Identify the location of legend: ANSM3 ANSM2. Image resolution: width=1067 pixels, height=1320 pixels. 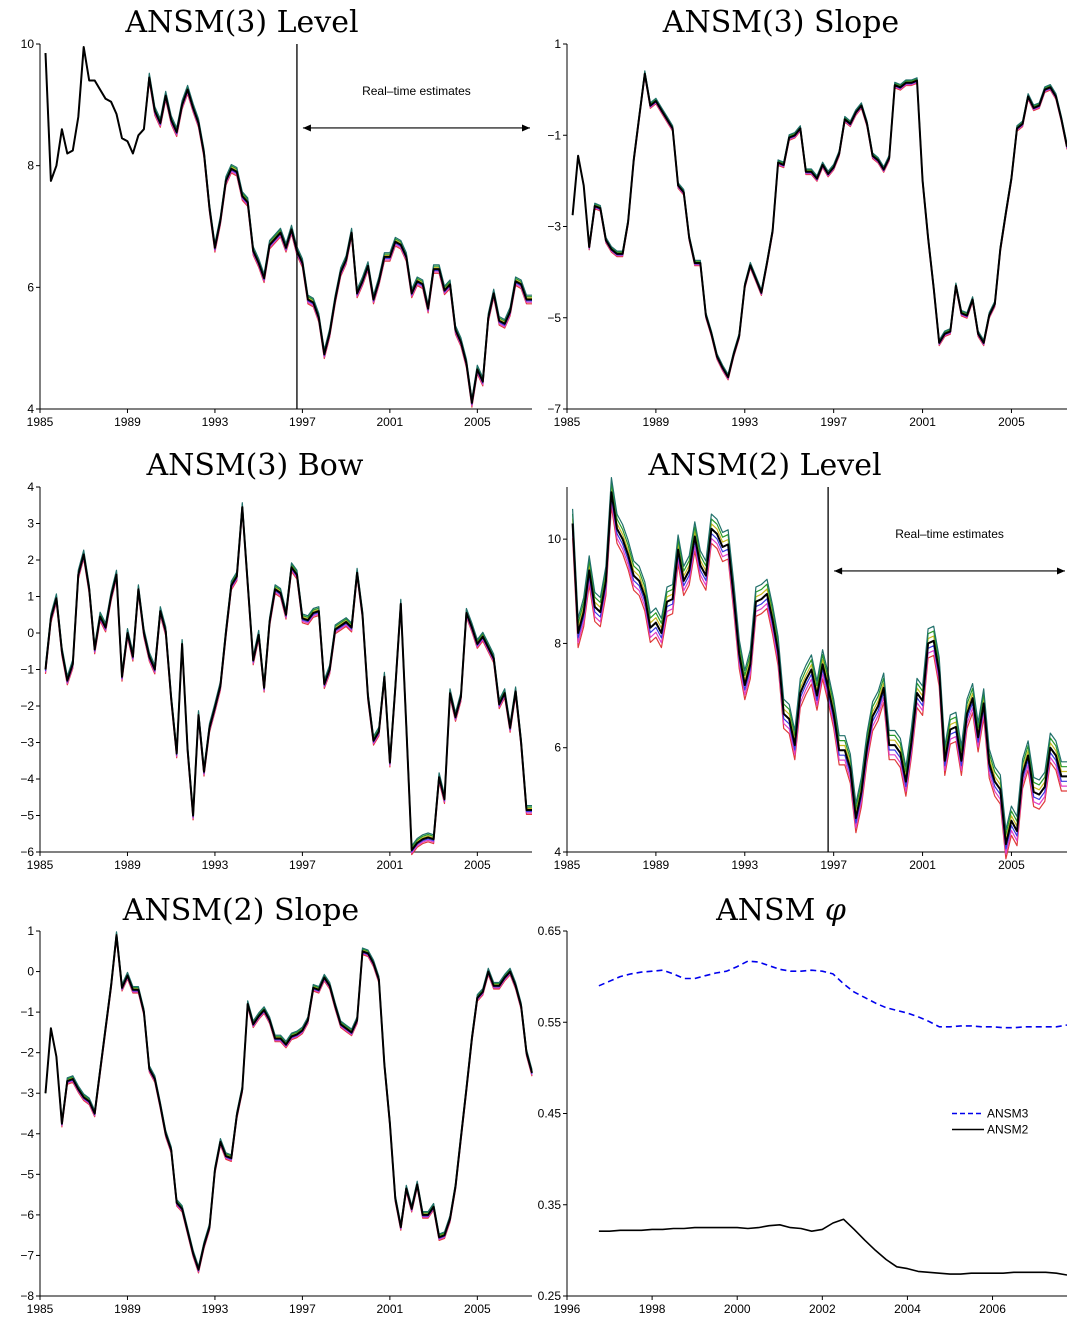
(990, 1122).